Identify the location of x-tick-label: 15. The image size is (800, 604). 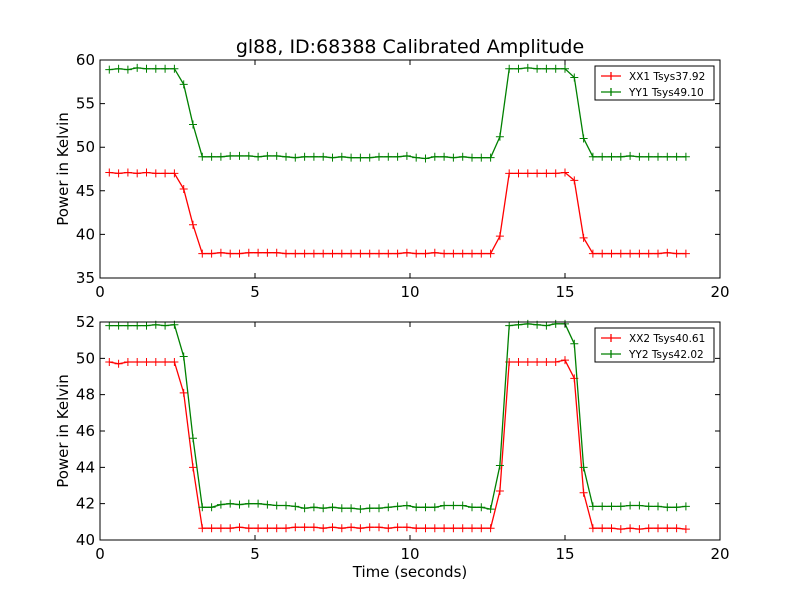
(564, 554).